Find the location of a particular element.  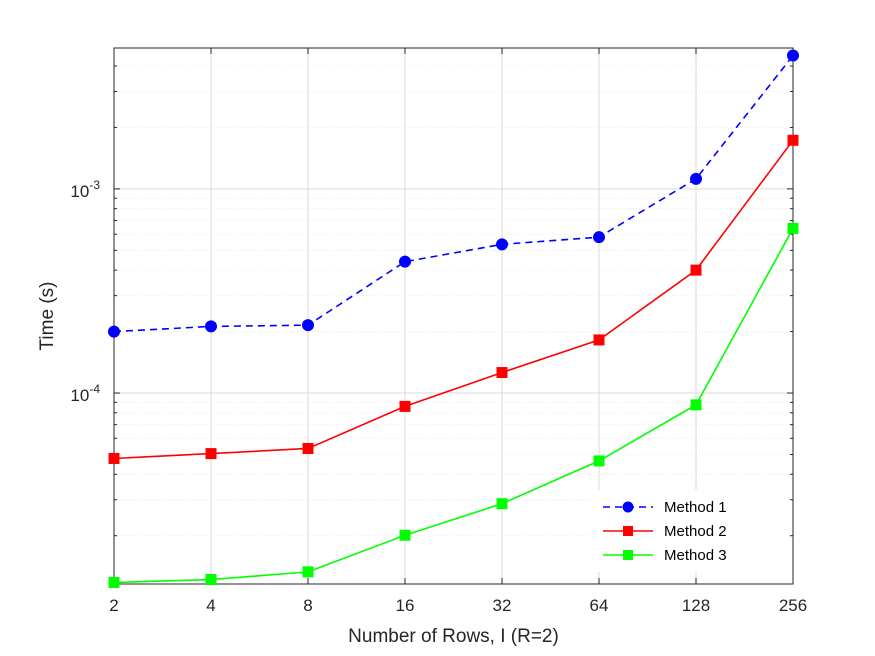

y-axis-label: Time (s) is located at coordinates (47, 316).